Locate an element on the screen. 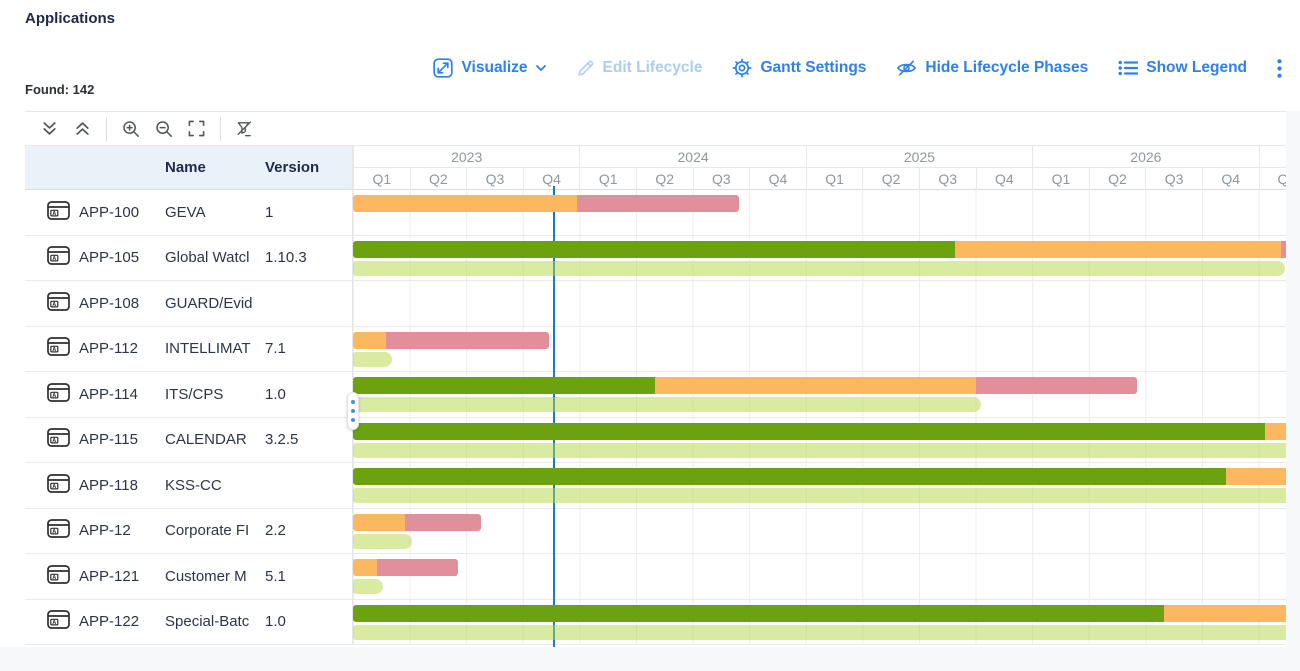 The image size is (1300, 671). row-left-cells: A APP-100 GEVA 1 is located at coordinates (189, 212).